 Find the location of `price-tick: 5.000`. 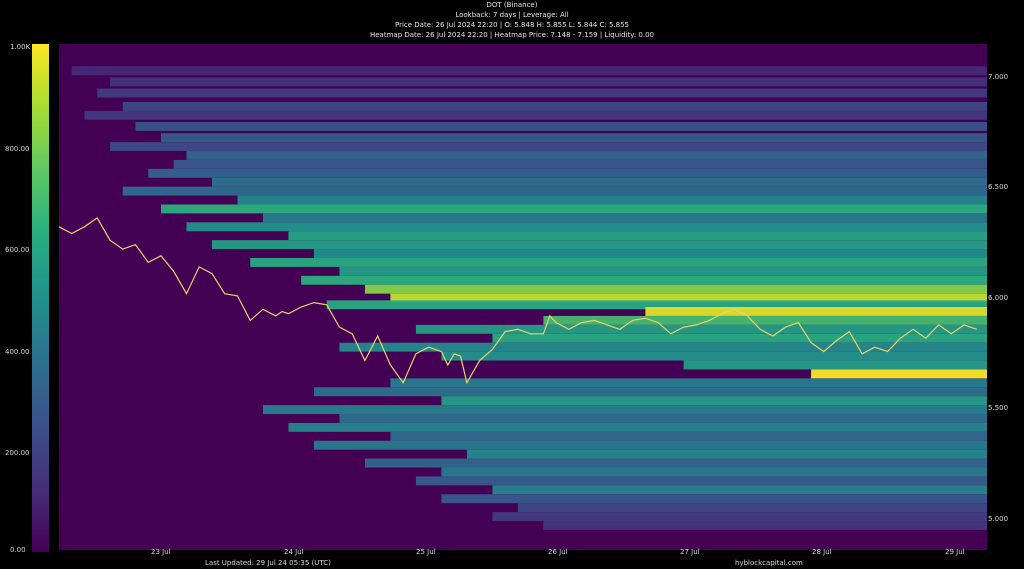

price-tick: 5.000 is located at coordinates (998, 519).